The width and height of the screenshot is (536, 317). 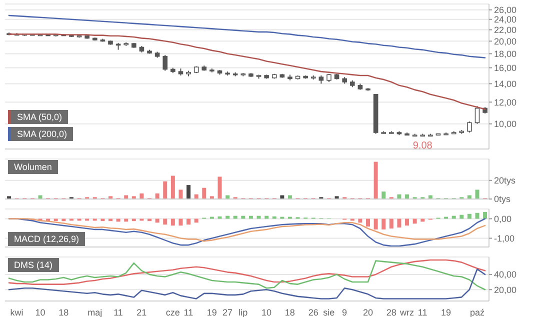 I want to click on y-tick-label: 0tys, so click(x=503, y=199).